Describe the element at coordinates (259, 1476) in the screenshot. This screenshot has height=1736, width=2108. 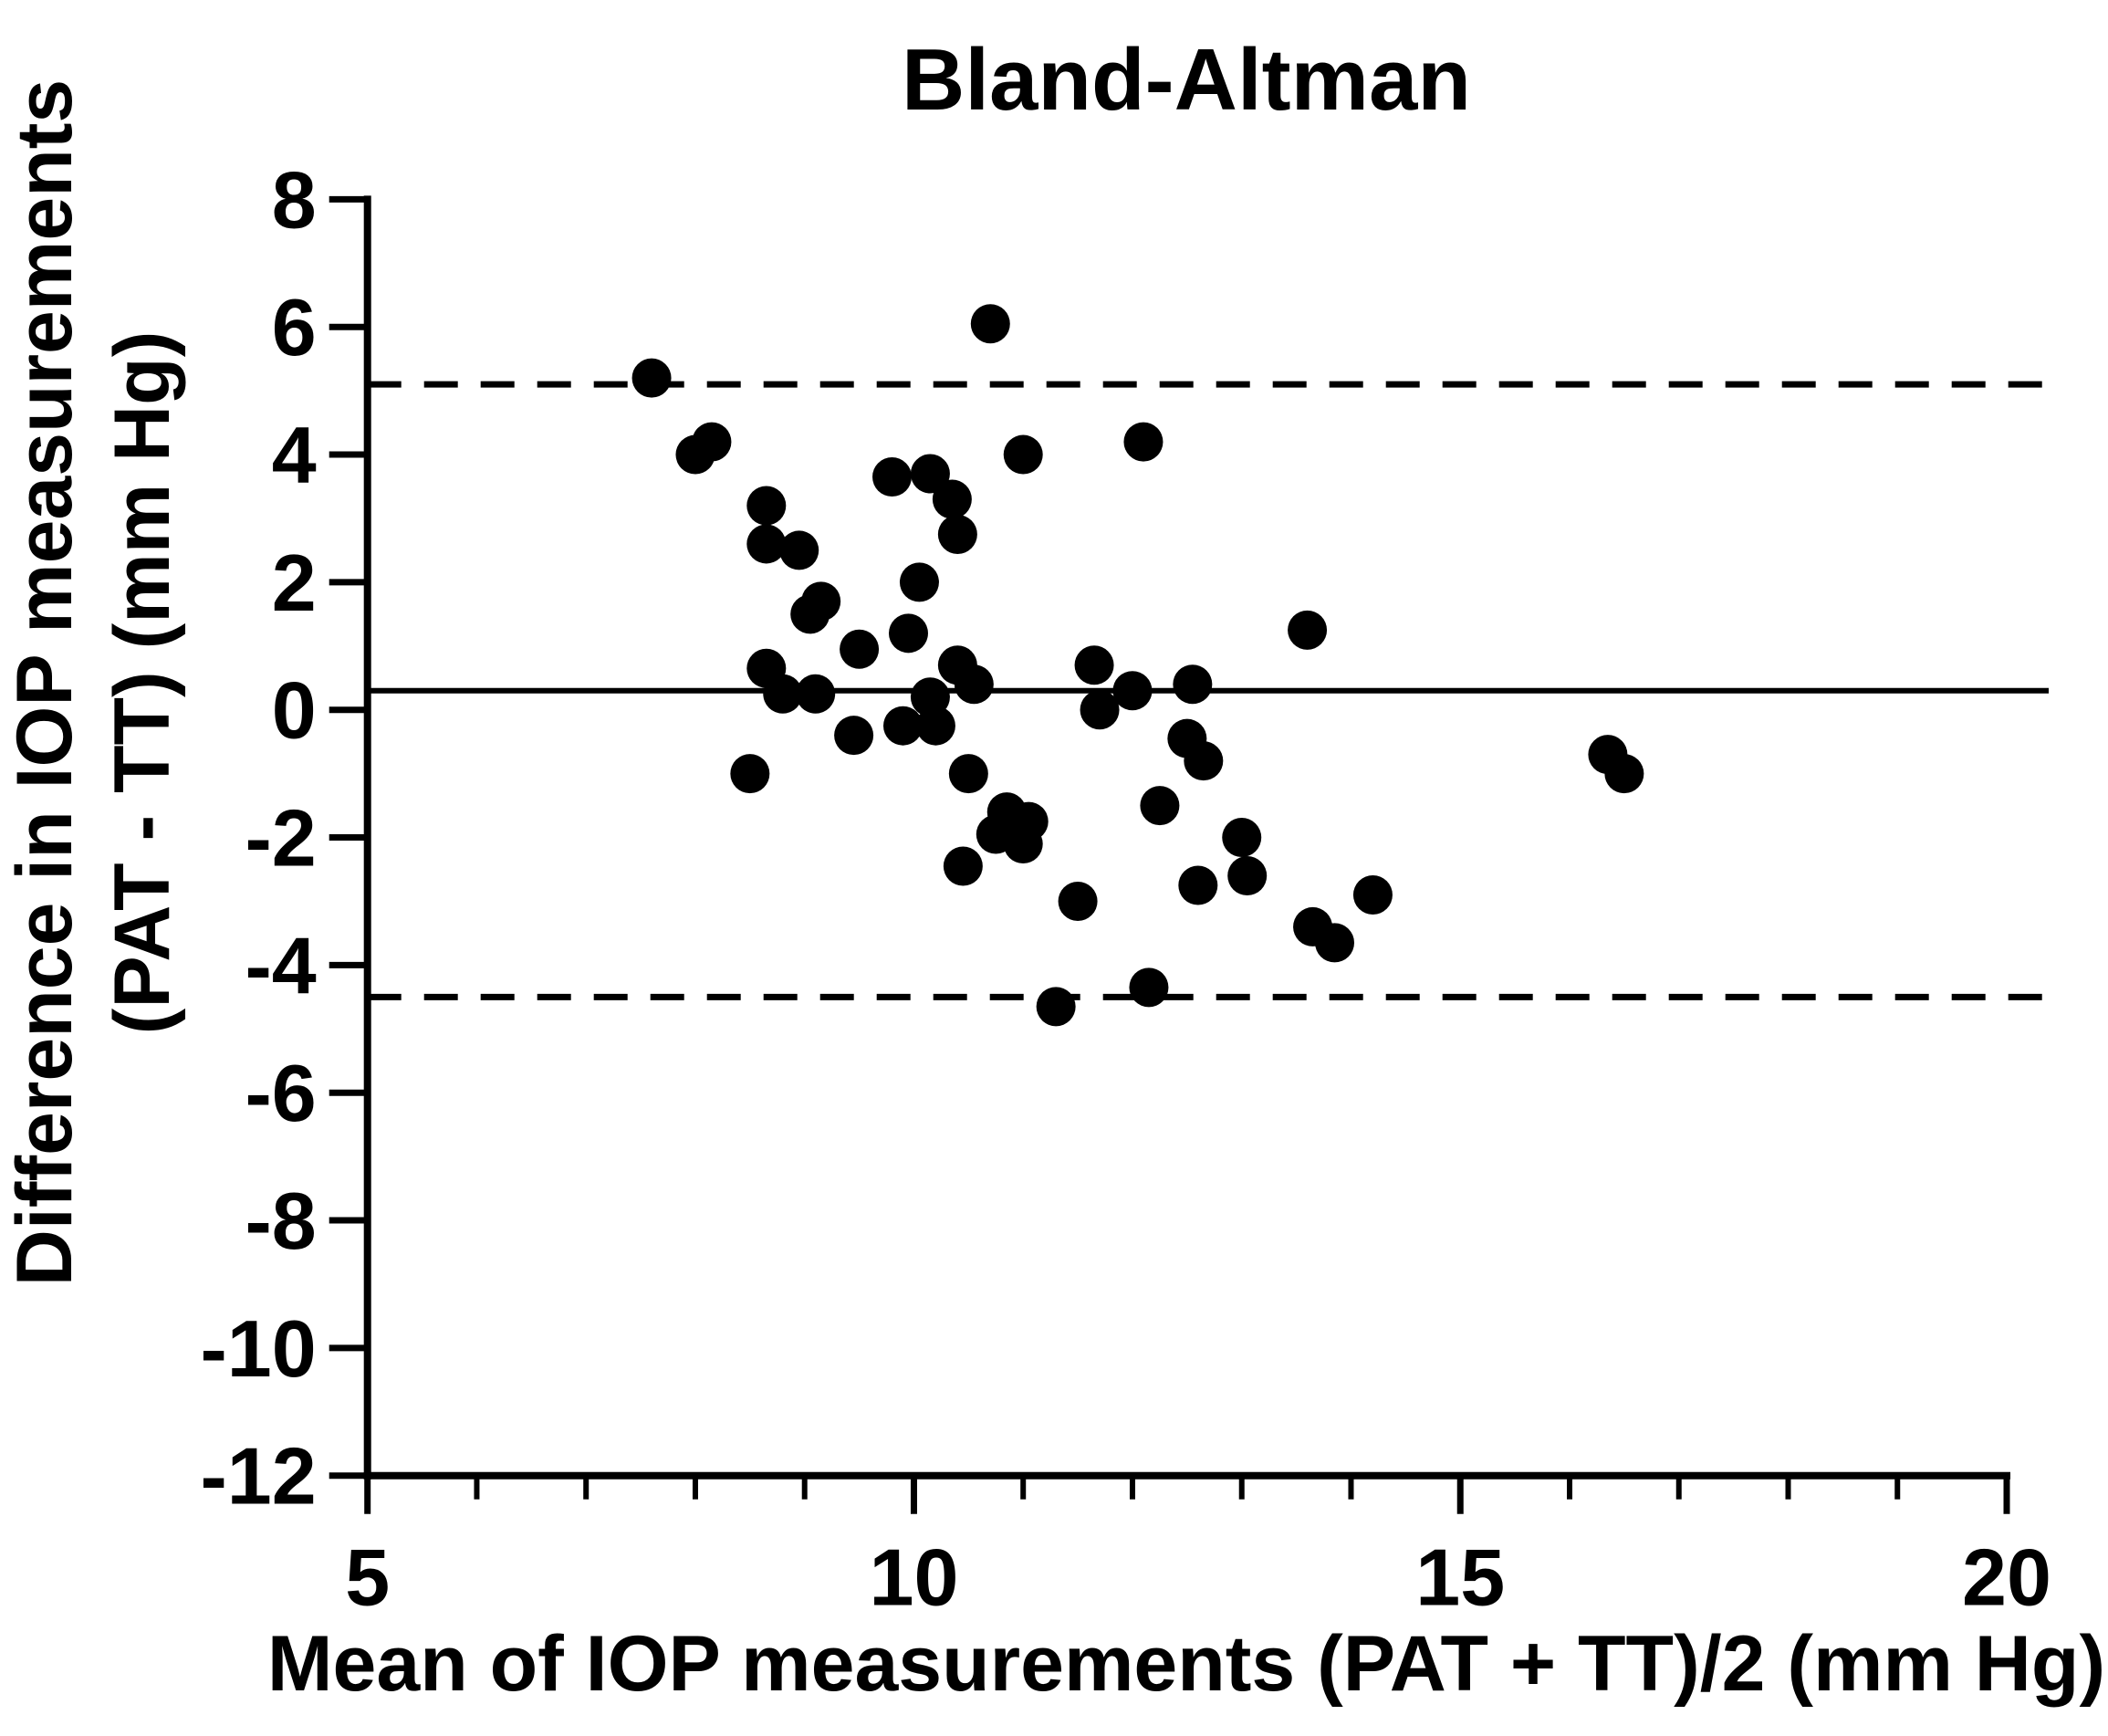
I see `y-tick-label: -12` at that location.